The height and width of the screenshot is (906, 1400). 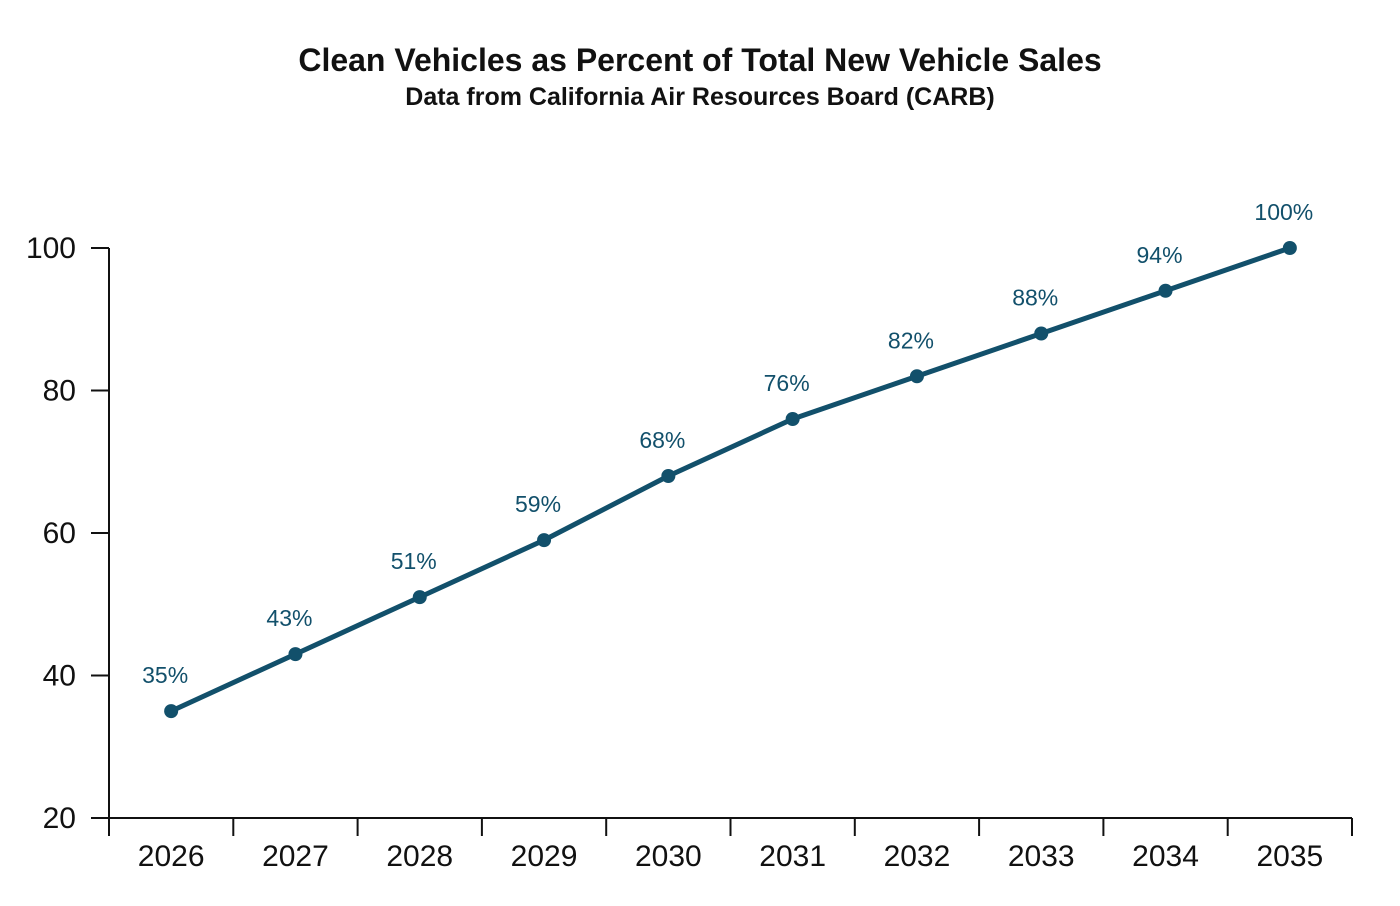 I want to click on data-label: 100%, so click(x=1283, y=212).